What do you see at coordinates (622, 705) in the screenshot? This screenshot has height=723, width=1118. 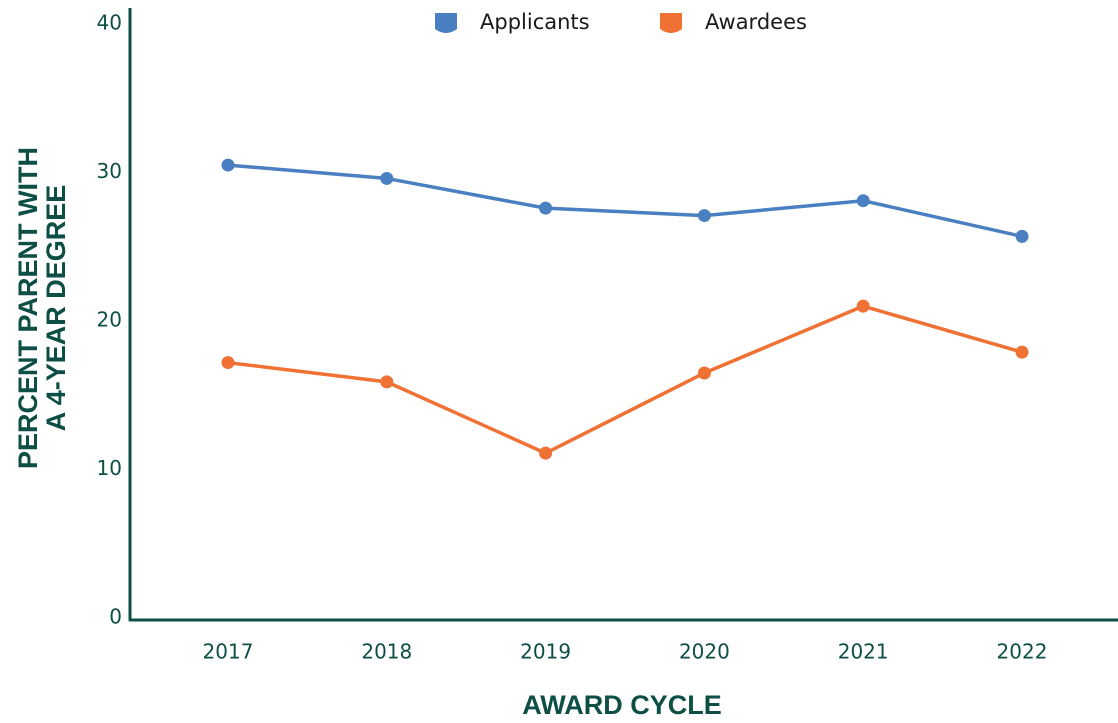 I see `x-axis-title: AWARD CYCLE` at bounding box center [622, 705].